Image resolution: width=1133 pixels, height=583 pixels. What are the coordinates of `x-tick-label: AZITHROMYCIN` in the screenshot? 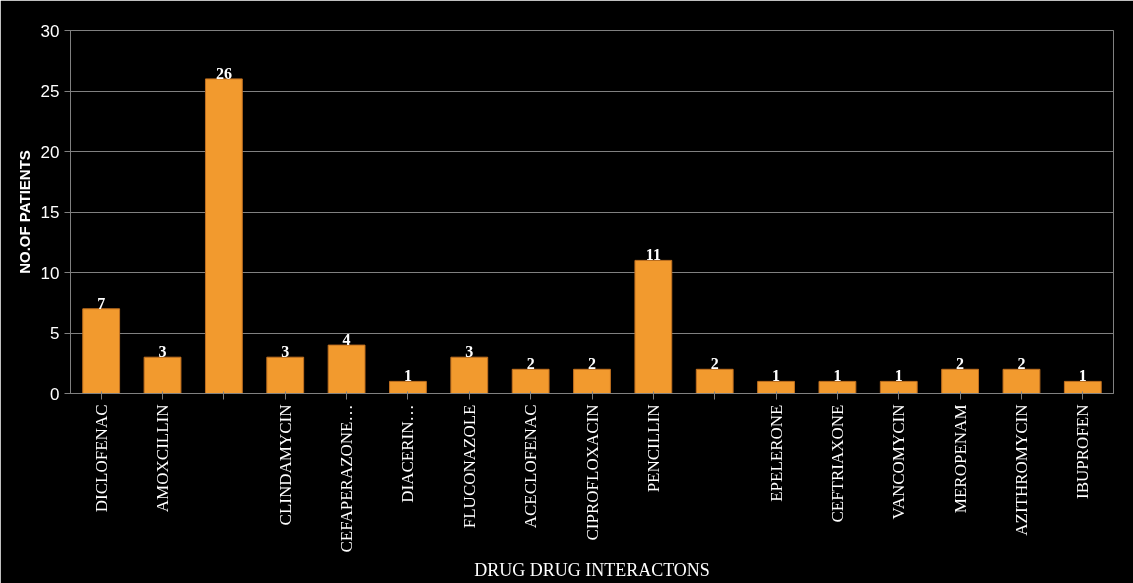 It's located at (1021, 470).